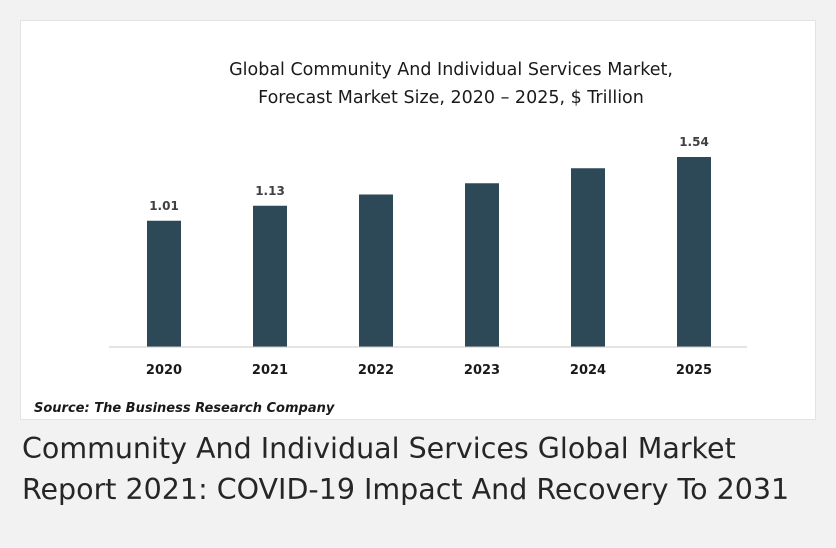 Image resolution: width=836 pixels, height=548 pixels. I want to click on x-tick-label-2023: 2023, so click(482, 370).